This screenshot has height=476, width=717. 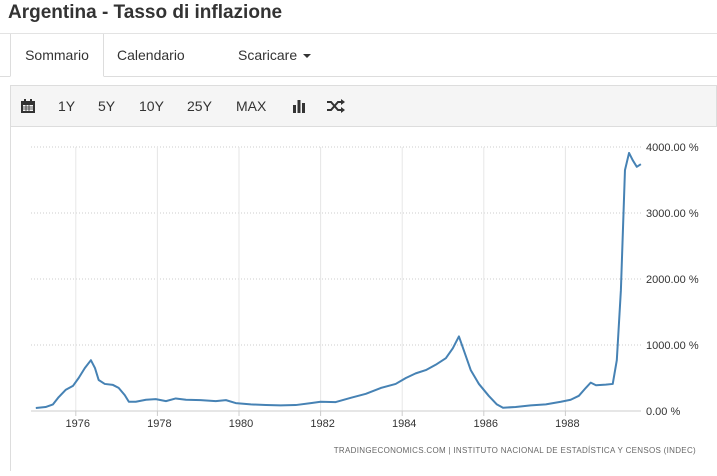 What do you see at coordinates (268, 55) in the screenshot?
I see `tab-label: Scaricare` at bounding box center [268, 55].